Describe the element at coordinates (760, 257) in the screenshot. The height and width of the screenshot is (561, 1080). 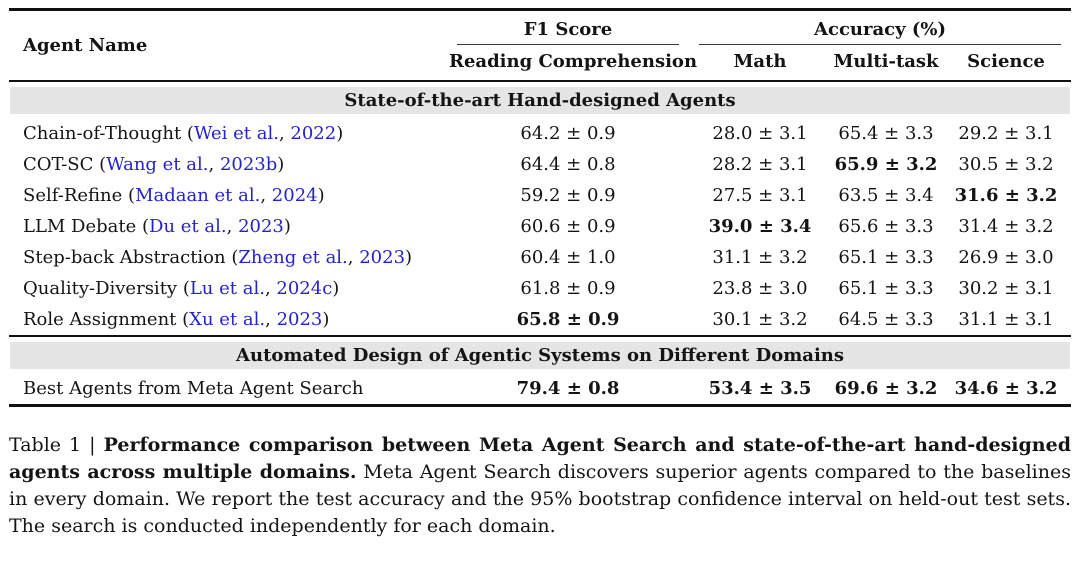
I see `math-accuracy-cell: 31.1 ± 3.2` at that location.